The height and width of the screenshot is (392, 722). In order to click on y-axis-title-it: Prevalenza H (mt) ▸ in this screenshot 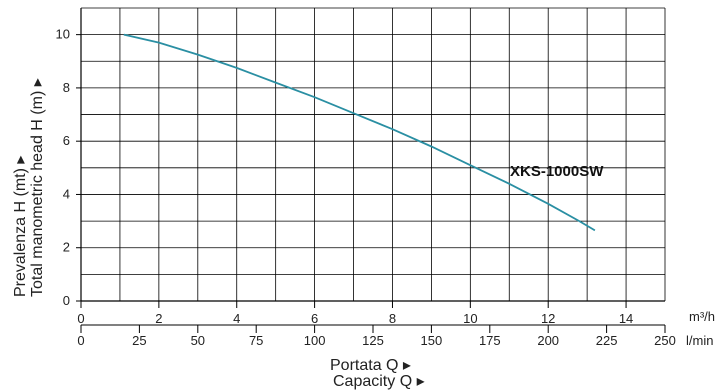, I will do `click(20, 226)`.